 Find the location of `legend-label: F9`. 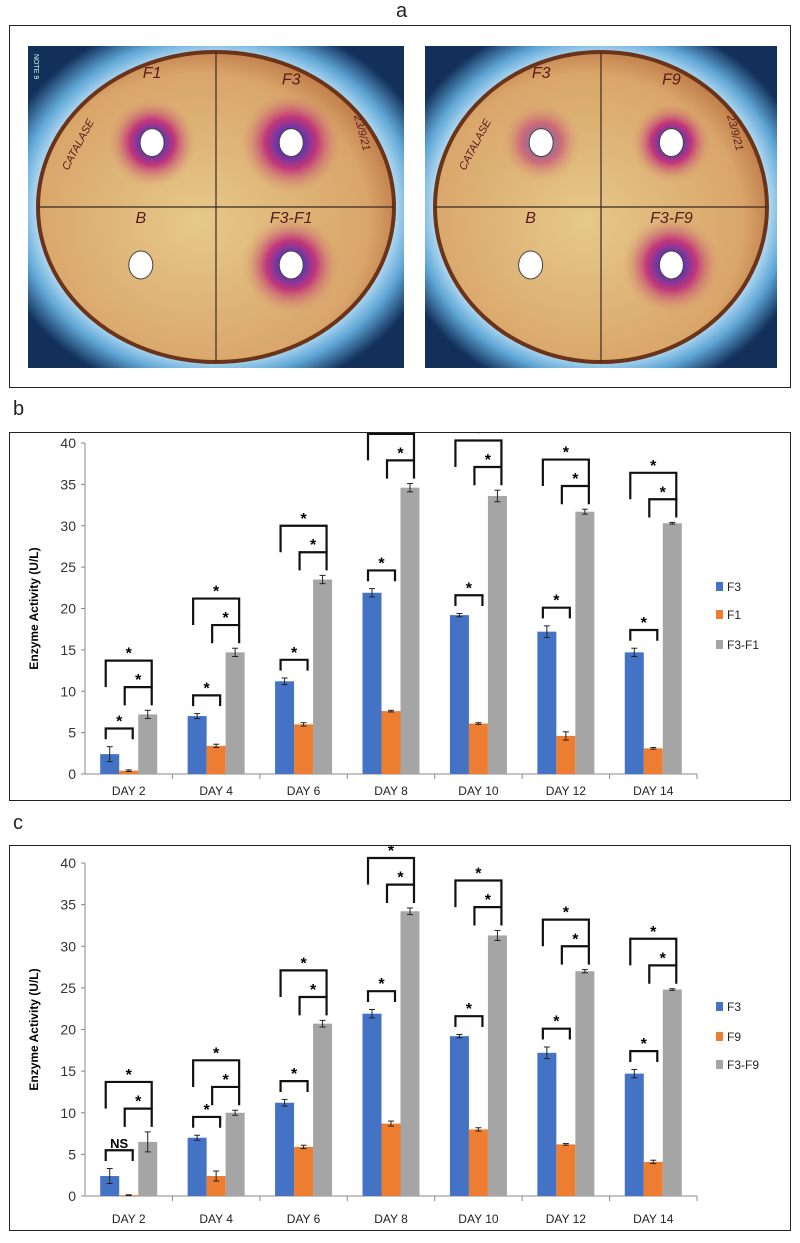

legend-label: F9 is located at coordinates (734, 1037).